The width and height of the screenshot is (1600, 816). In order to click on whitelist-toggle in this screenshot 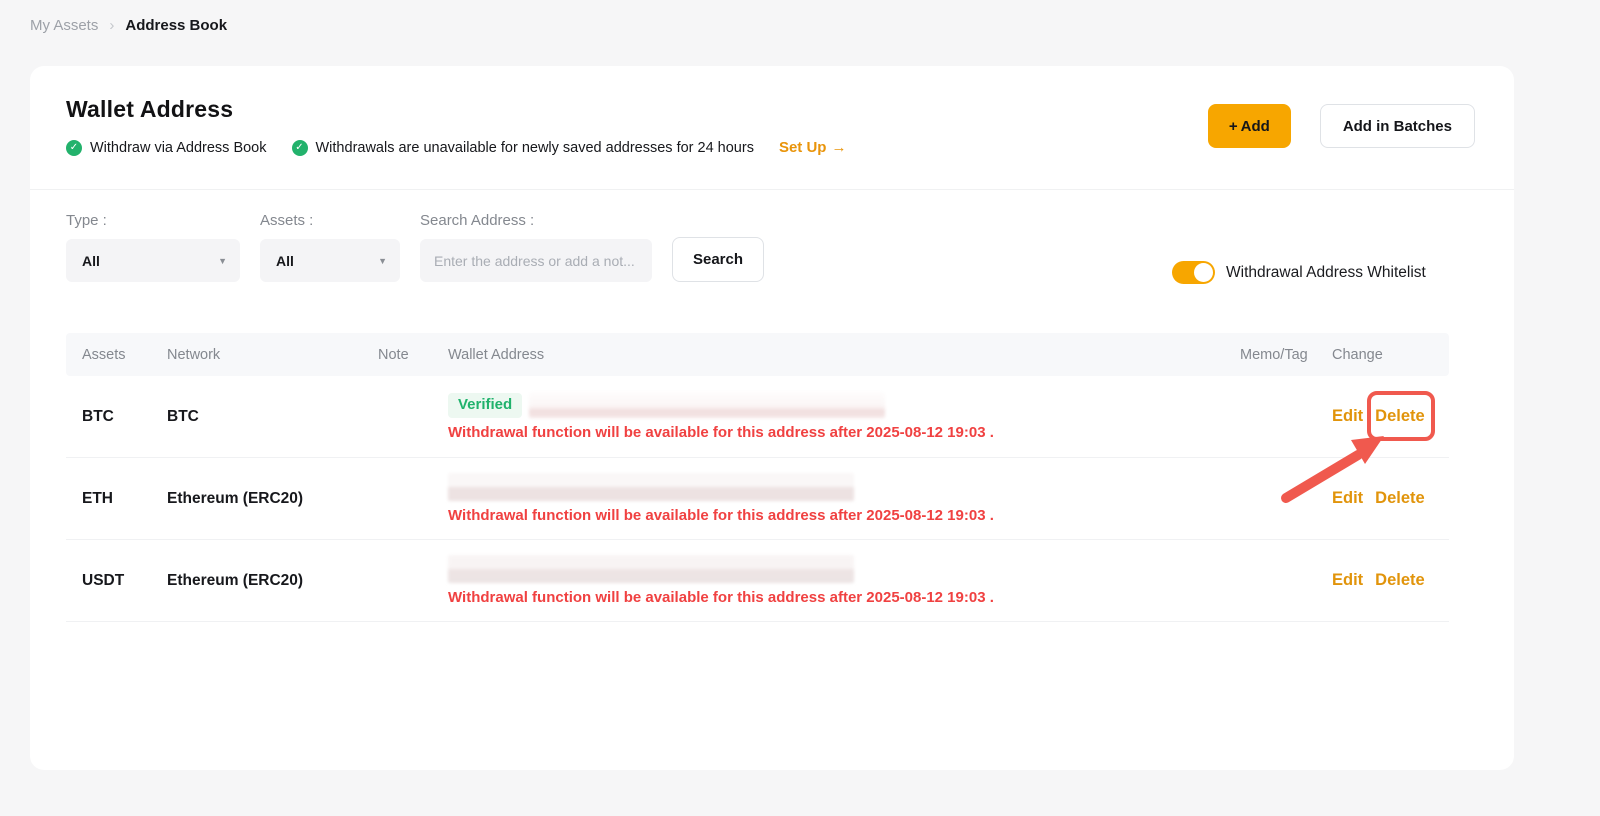, I will do `click(1193, 272)`.